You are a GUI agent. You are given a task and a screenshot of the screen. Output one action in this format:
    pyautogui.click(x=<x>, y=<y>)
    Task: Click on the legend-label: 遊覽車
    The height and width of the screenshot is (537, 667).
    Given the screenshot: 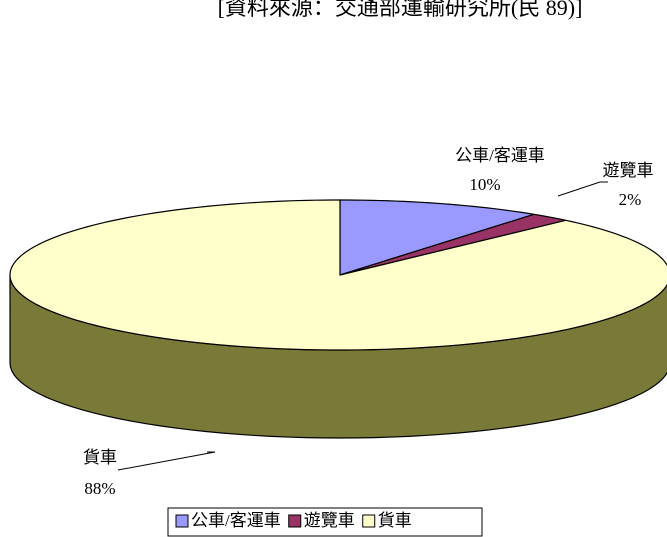 What is the action you would take?
    pyautogui.click(x=329, y=520)
    